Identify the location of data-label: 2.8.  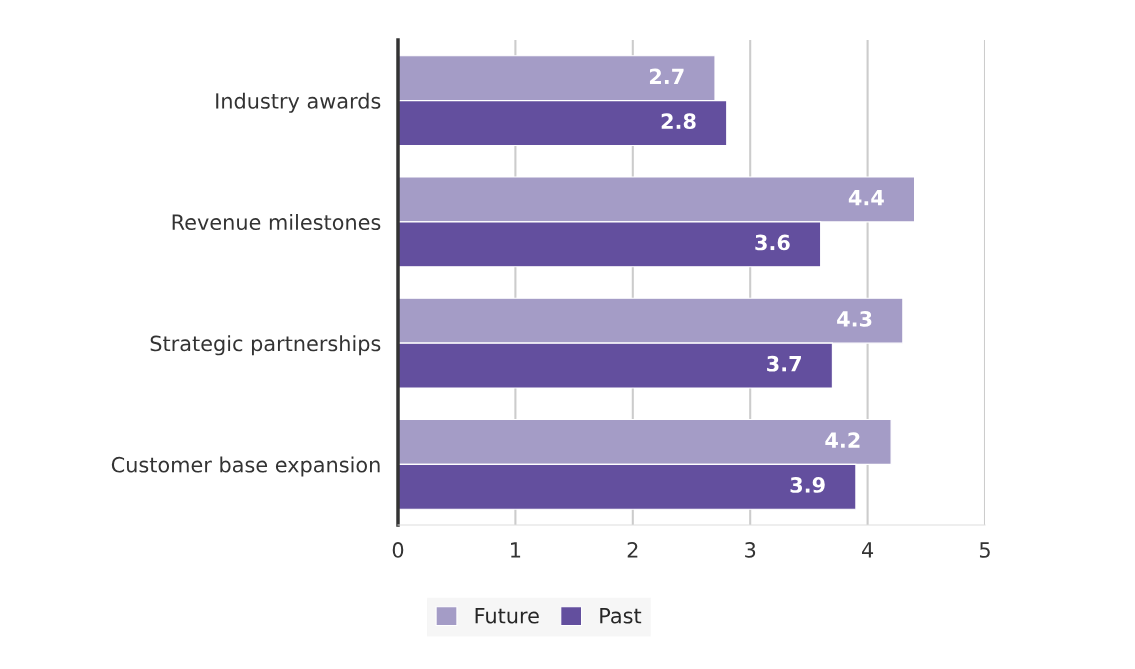
(678, 121).